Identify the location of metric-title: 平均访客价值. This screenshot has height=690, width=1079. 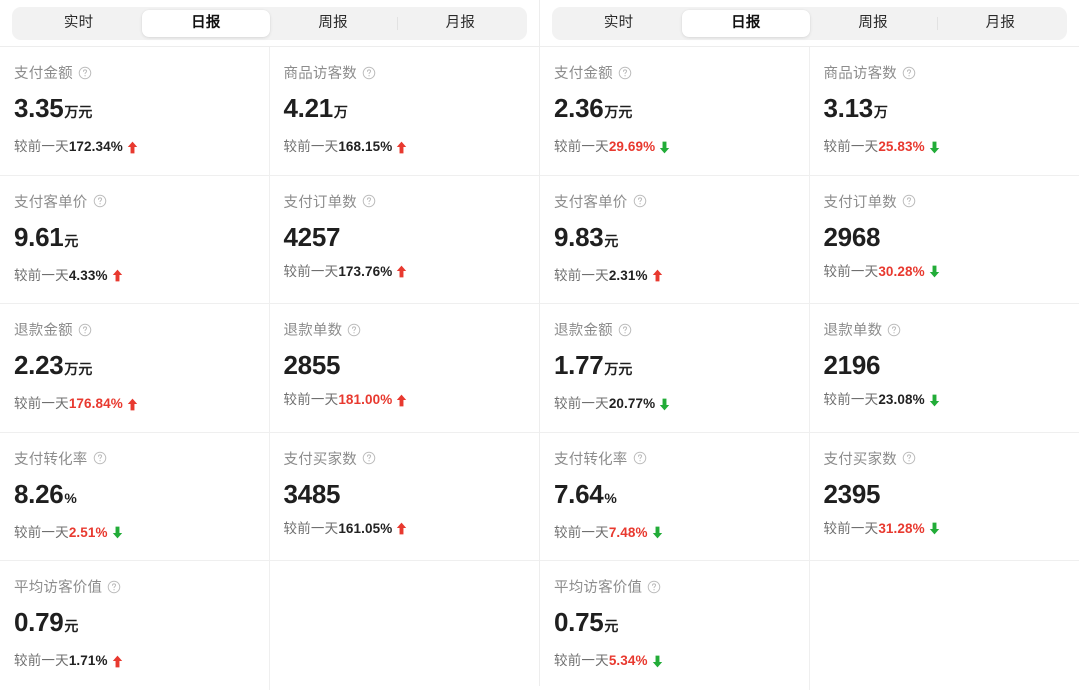
(598, 586).